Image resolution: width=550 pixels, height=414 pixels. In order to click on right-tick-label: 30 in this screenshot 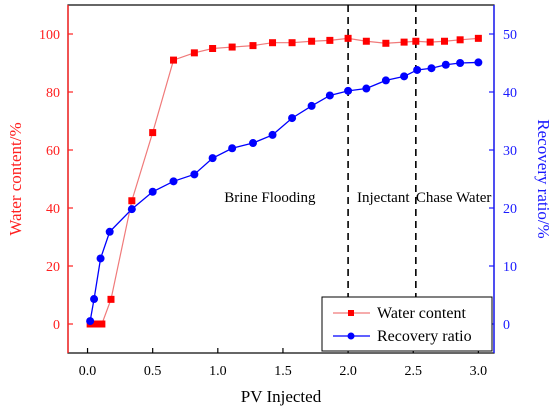, I will do `click(510, 151)`.